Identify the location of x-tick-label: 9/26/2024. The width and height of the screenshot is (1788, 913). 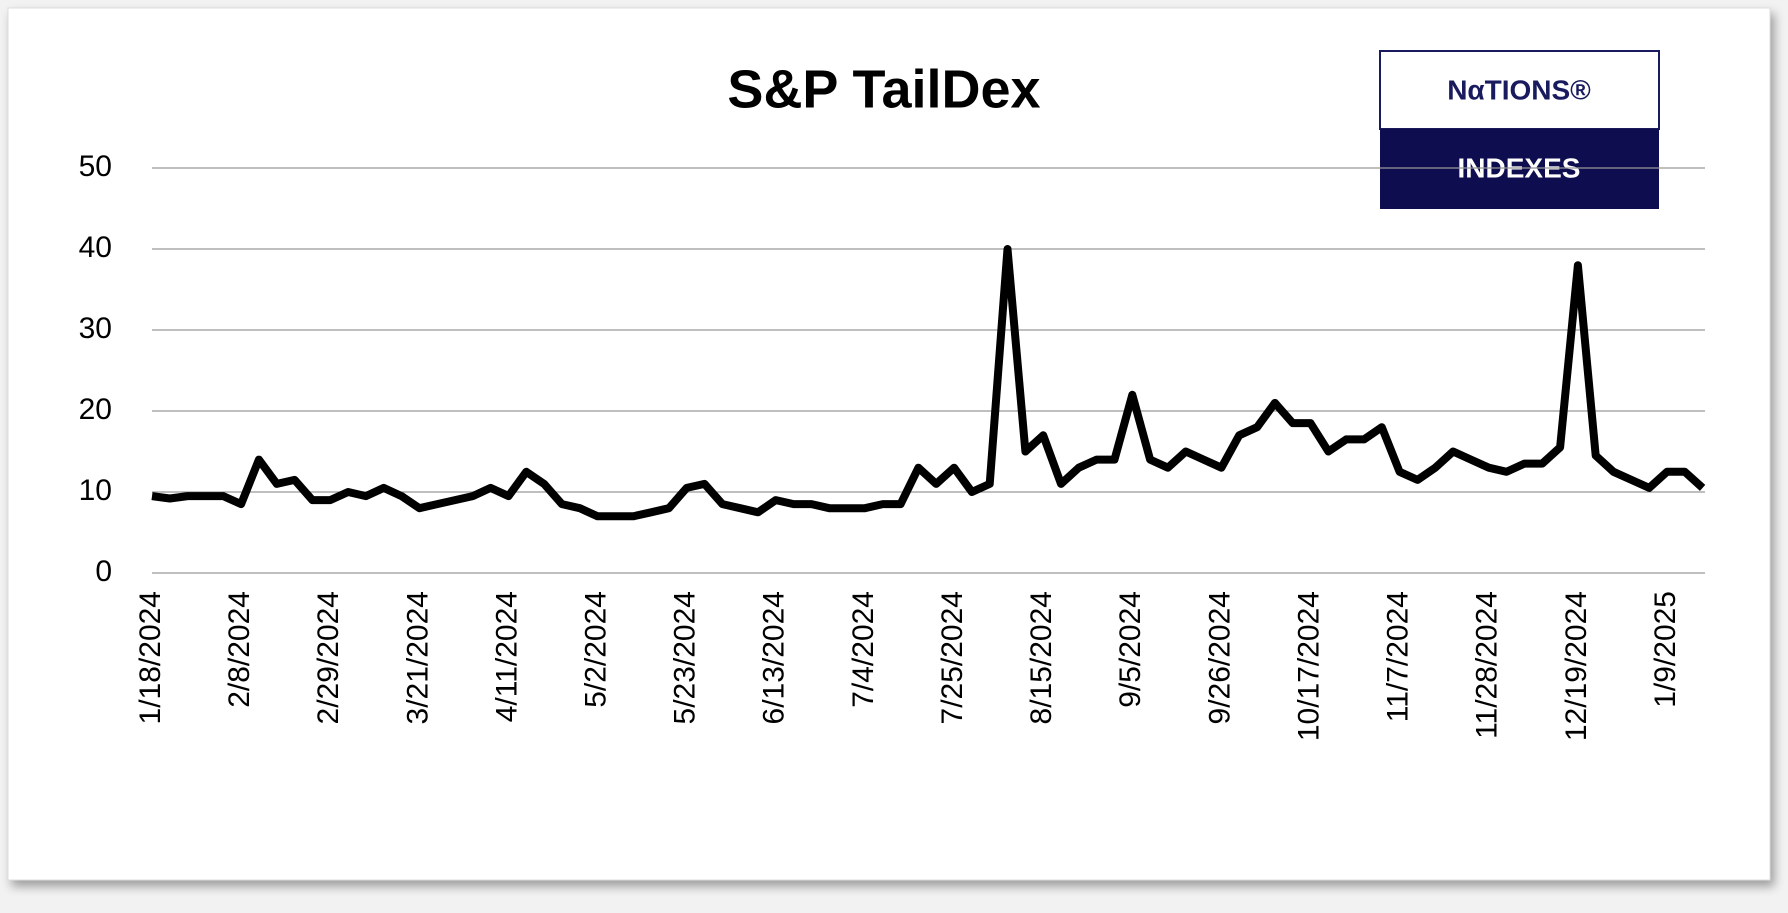
(1219, 657).